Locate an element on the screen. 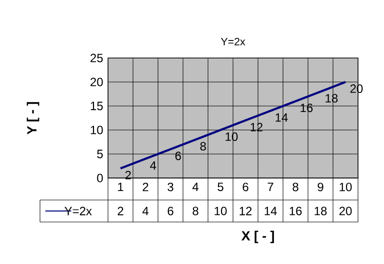 Image resolution: width=384 pixels, height=264 pixels. data-label: 10 is located at coordinates (232, 136).